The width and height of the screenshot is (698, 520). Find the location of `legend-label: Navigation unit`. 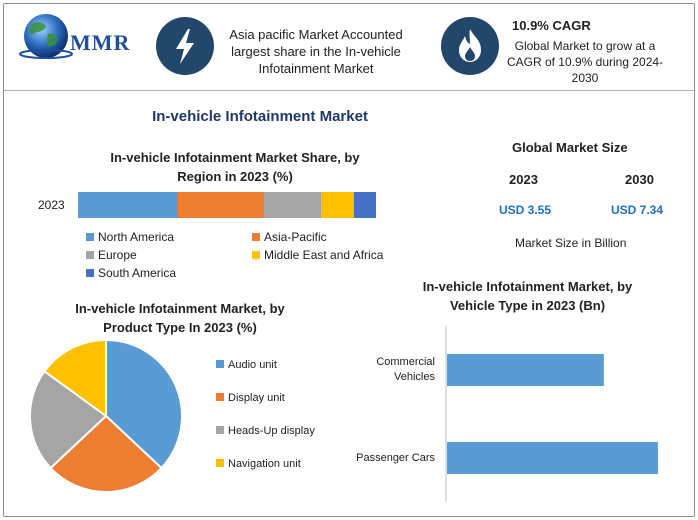

legend-label: Navigation unit is located at coordinates (264, 464).